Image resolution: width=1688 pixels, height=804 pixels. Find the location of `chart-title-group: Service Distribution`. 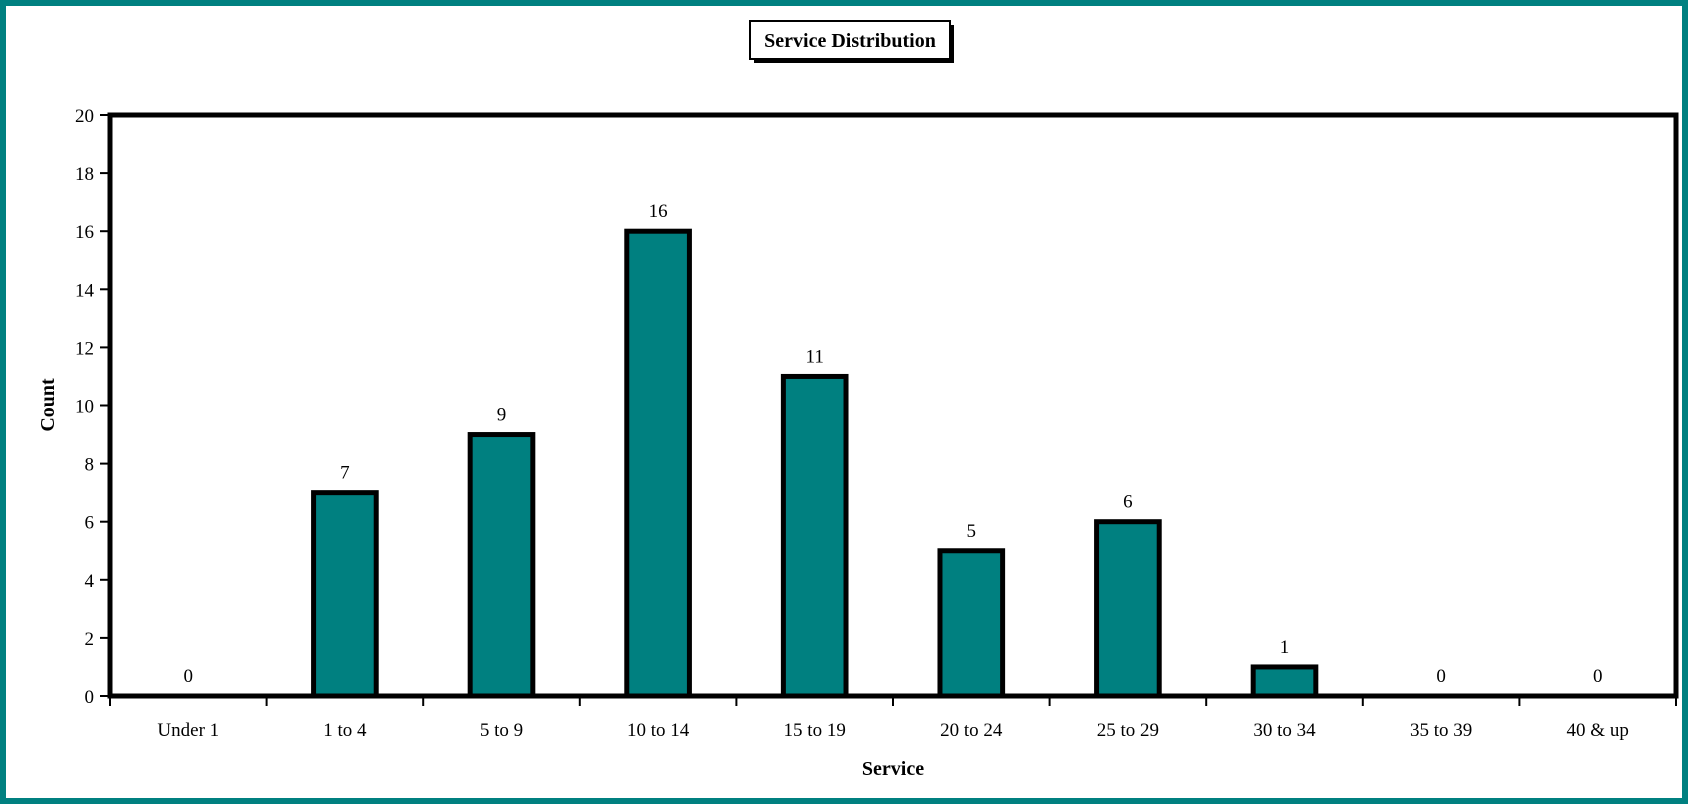

chart-title-group: Service Distribution is located at coordinates (851, 41).